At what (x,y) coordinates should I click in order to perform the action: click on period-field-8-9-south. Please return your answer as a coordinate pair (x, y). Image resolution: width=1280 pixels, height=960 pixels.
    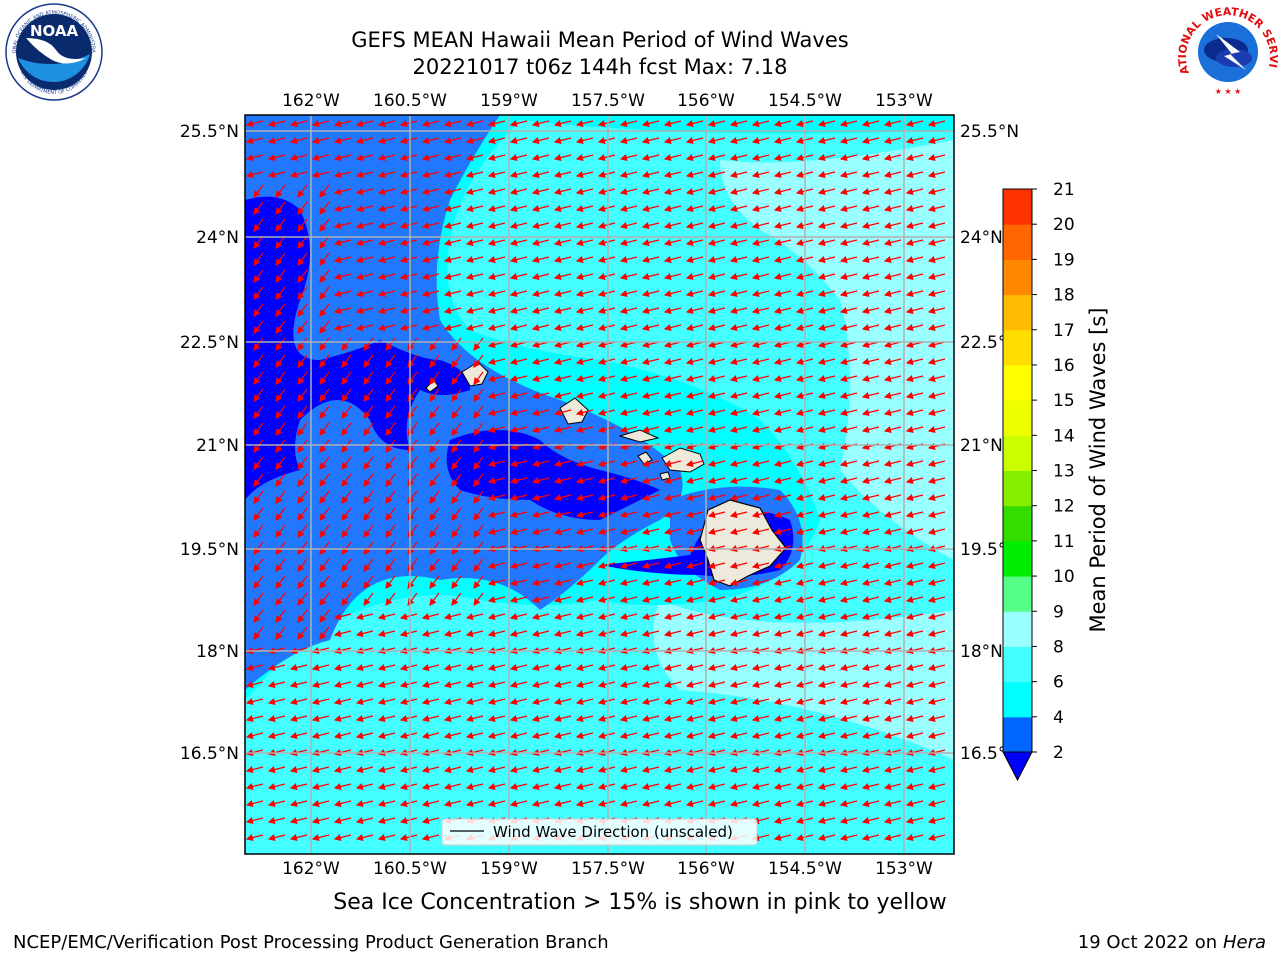
    Looking at the image, I should click on (803, 680).